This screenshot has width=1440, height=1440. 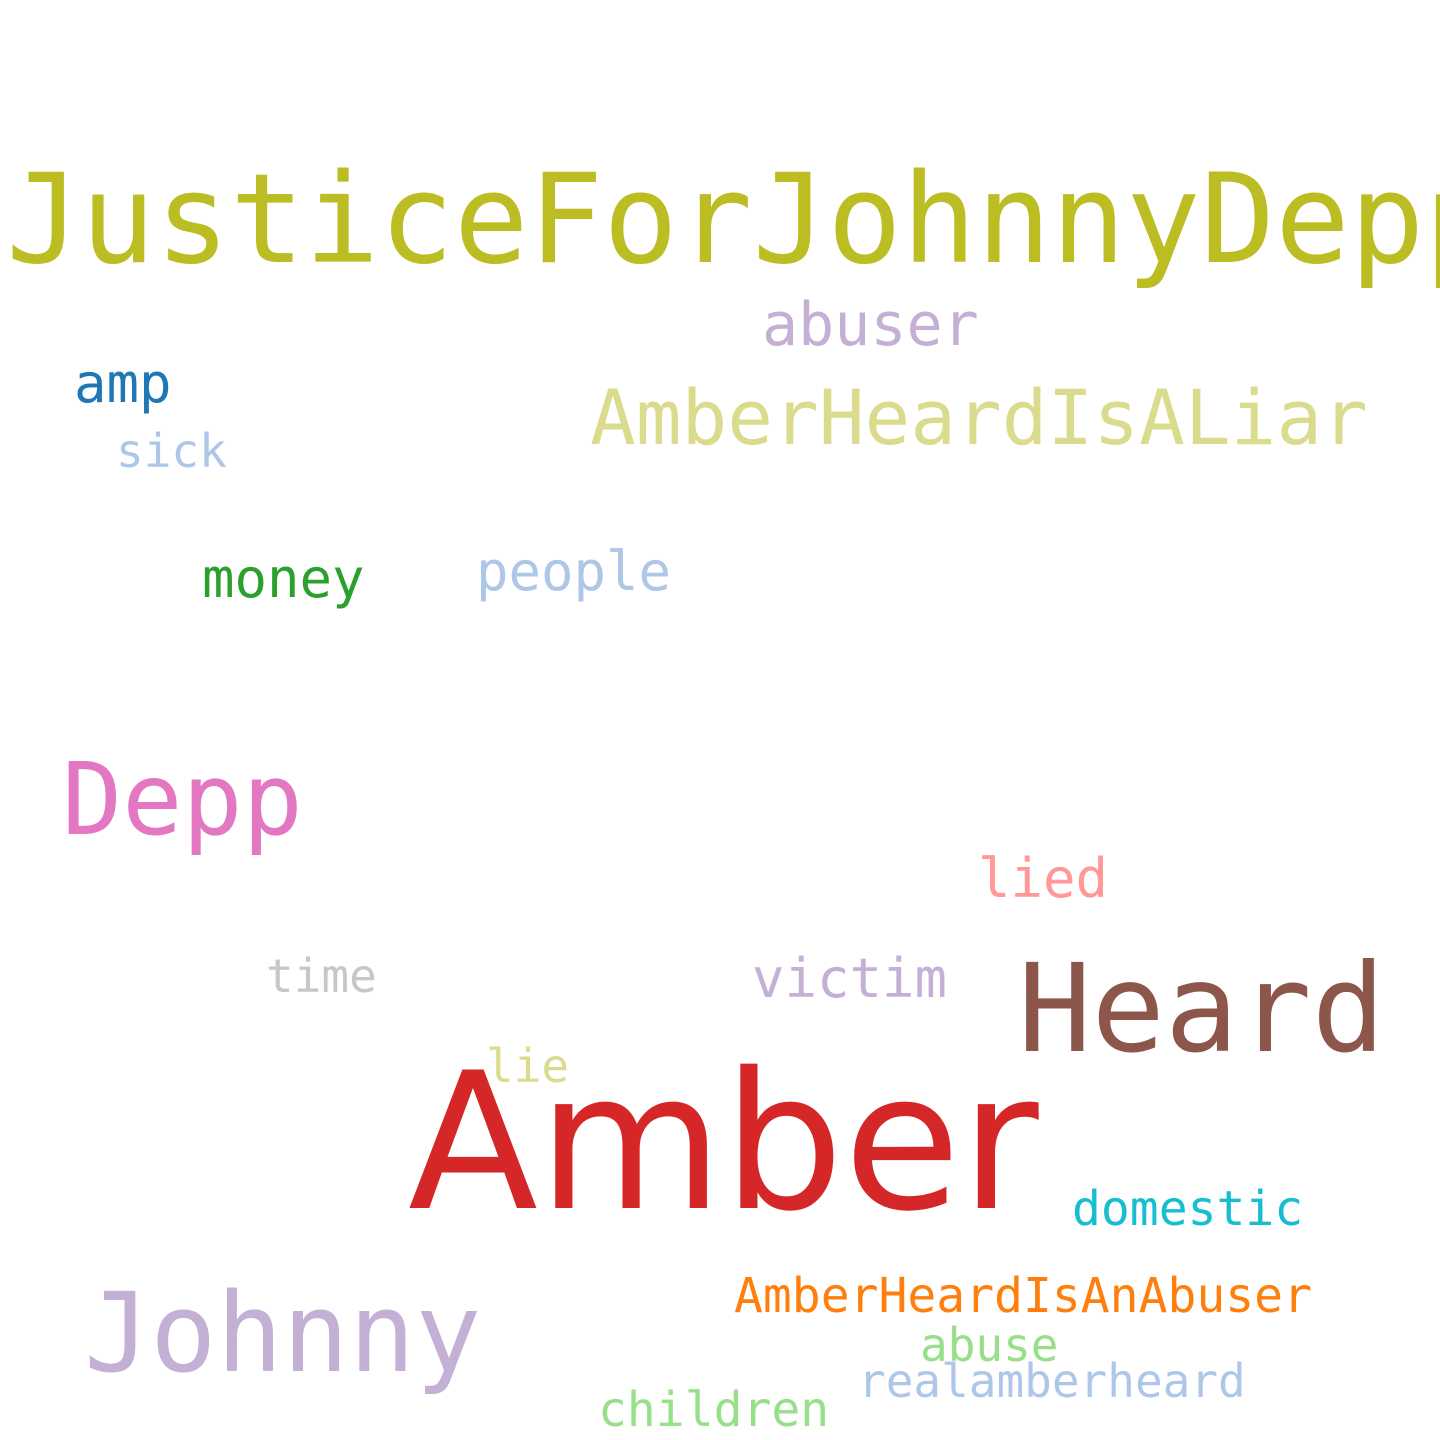 I want to click on word-people: people, so click(x=574, y=571).